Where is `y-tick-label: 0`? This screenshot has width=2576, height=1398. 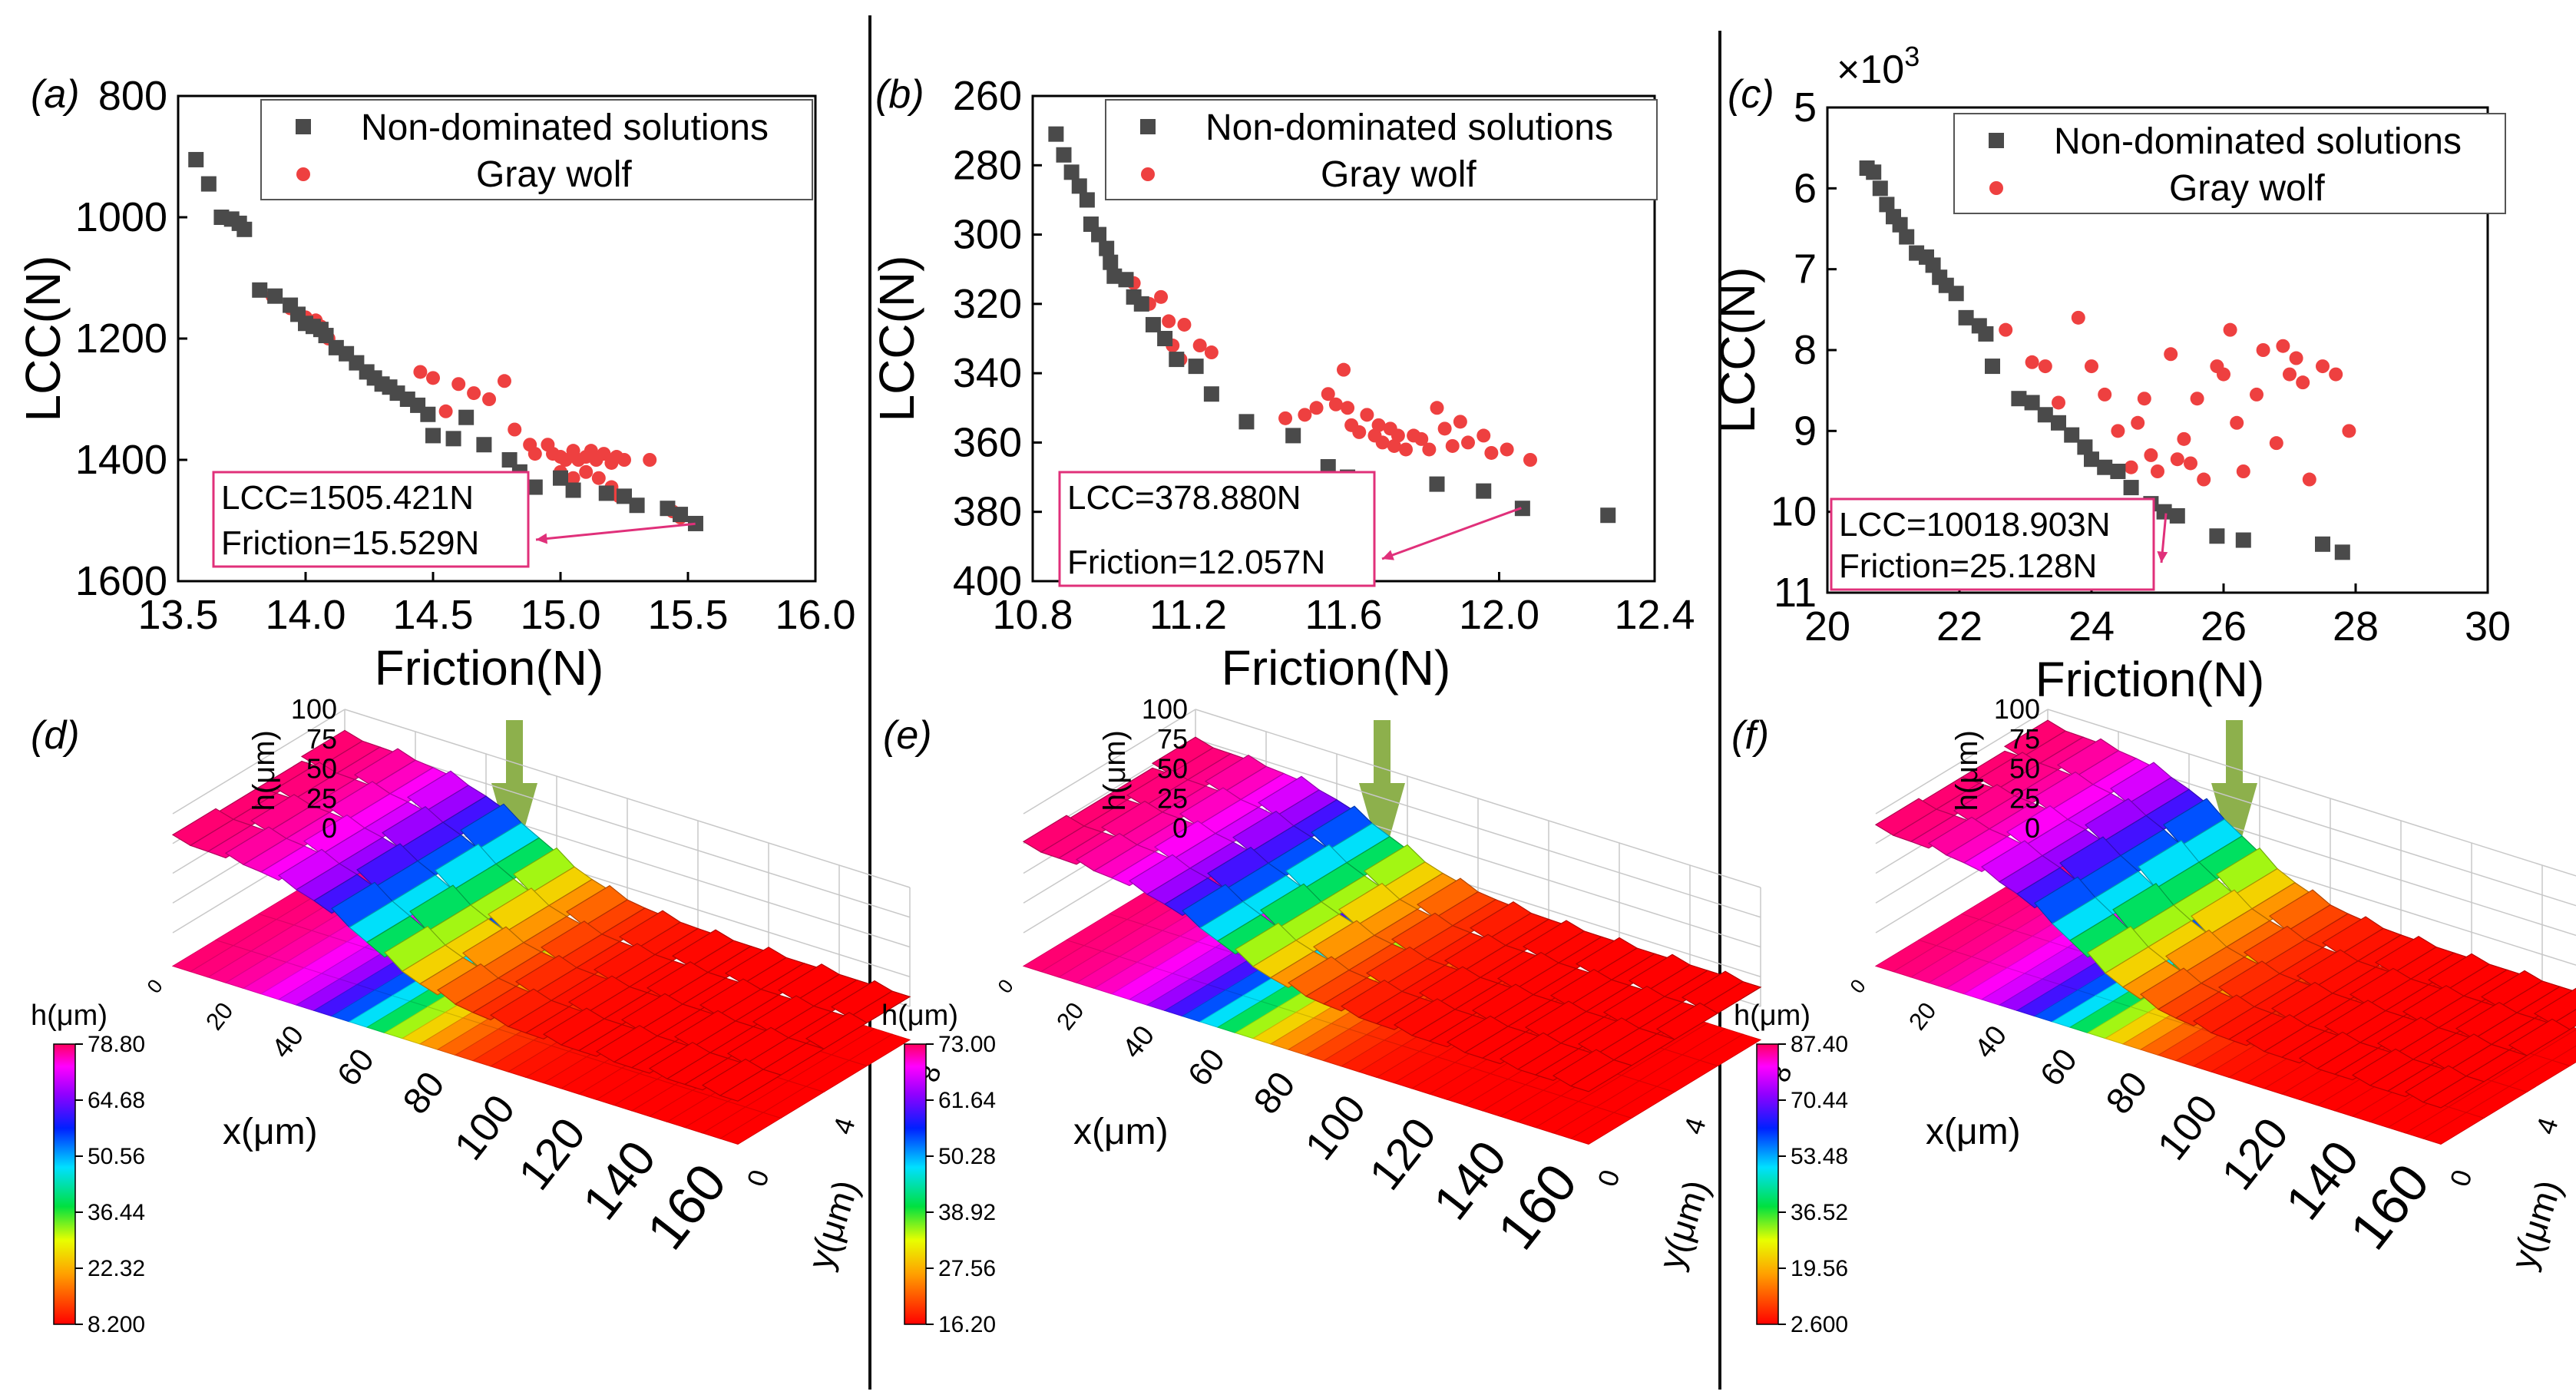 y-tick-label: 0 is located at coordinates (1609, 1178).